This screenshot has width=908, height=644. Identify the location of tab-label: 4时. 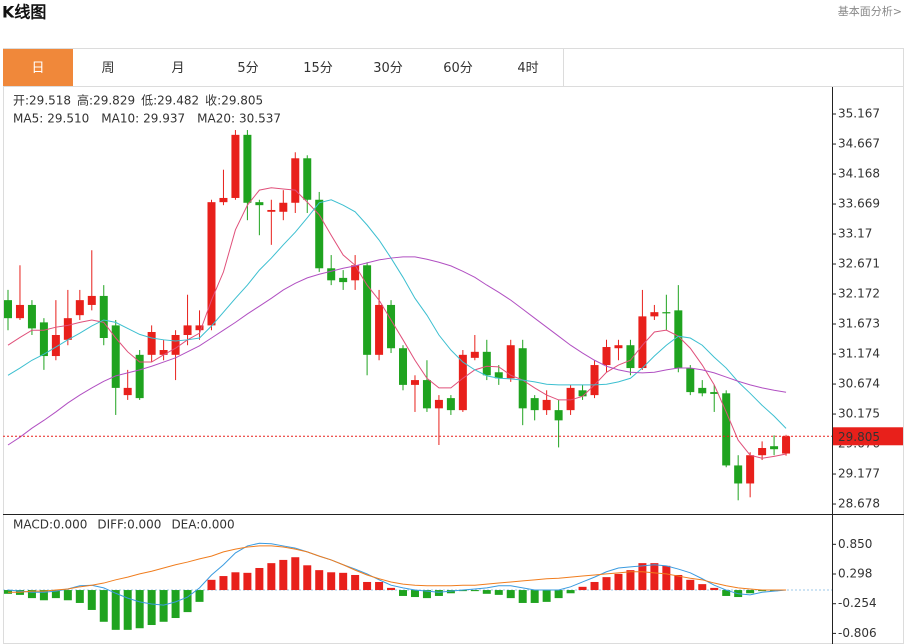
(527, 68).